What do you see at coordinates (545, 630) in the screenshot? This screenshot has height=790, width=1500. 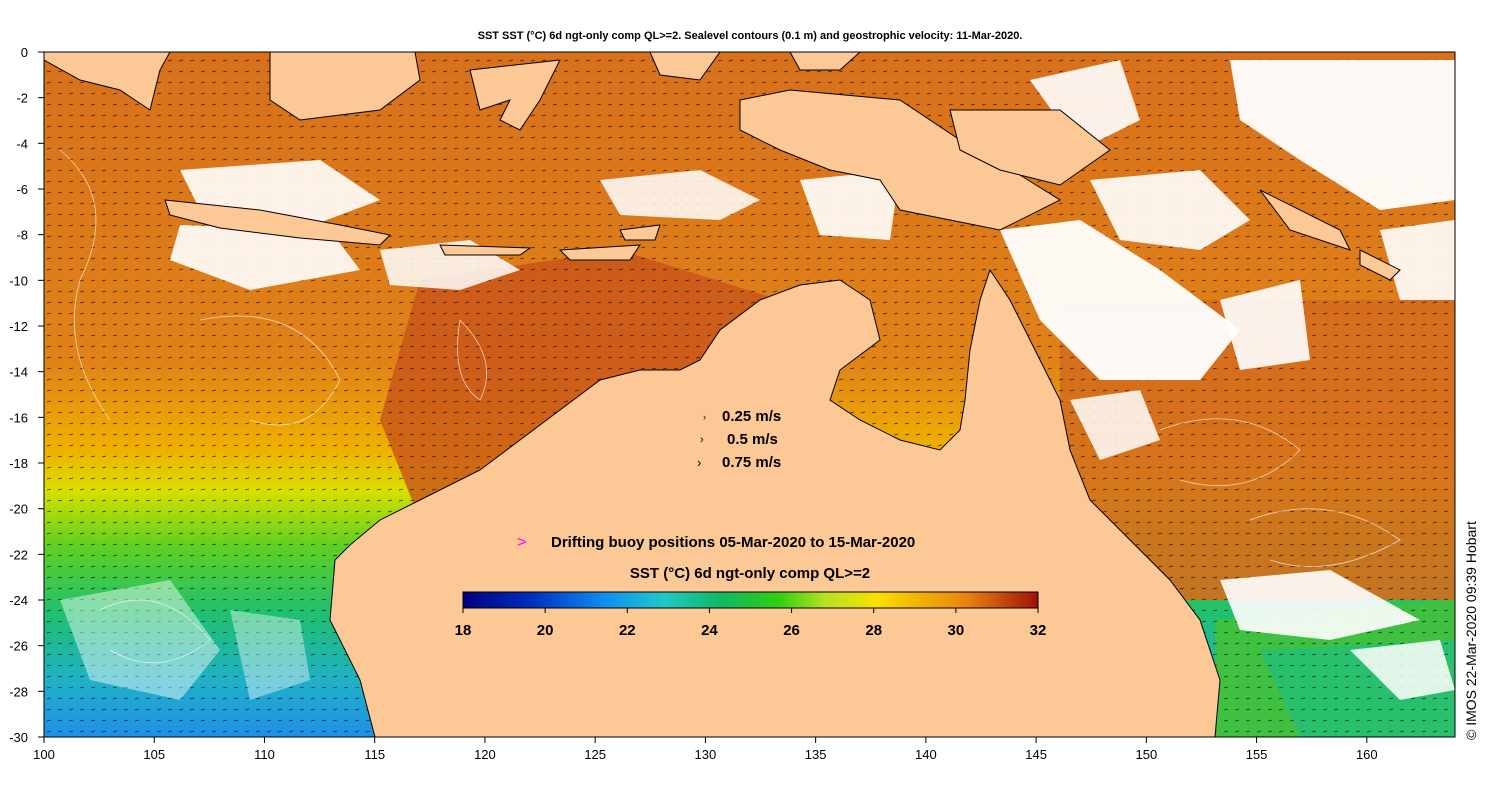 I see `colorbar-tick-label: 20` at bounding box center [545, 630].